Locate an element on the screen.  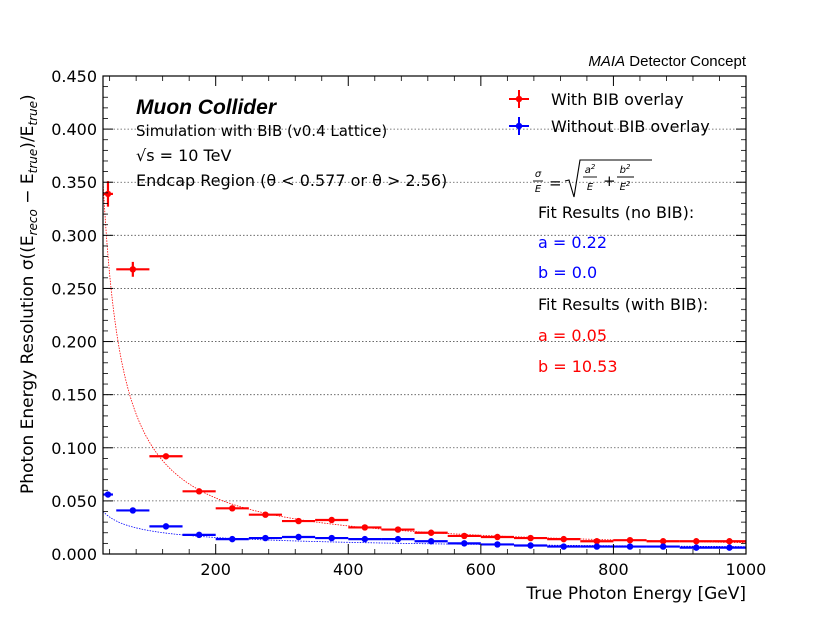
y-tick-label: 0.450 is located at coordinates (74, 76).